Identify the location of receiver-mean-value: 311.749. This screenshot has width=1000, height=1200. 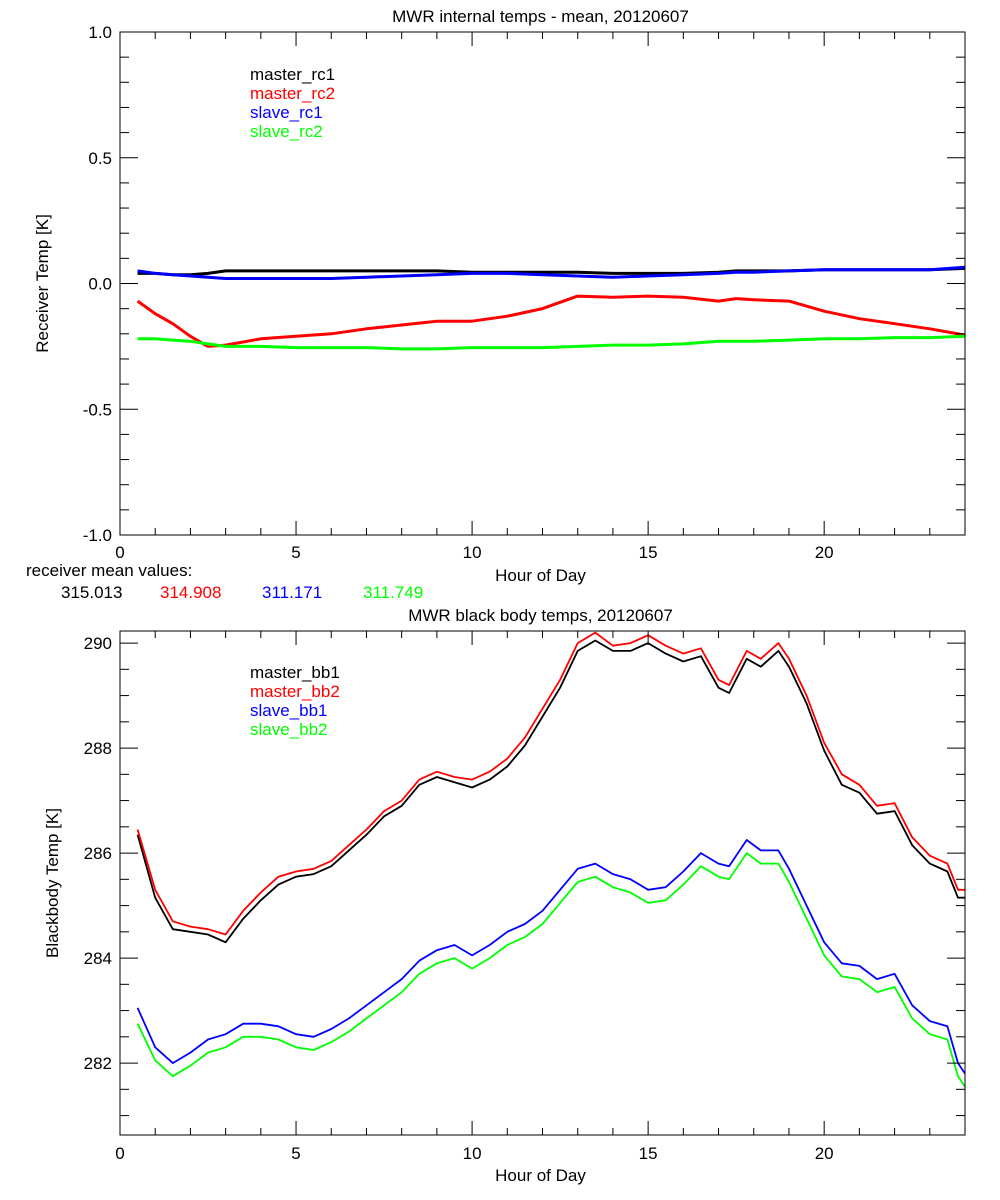
(393, 592).